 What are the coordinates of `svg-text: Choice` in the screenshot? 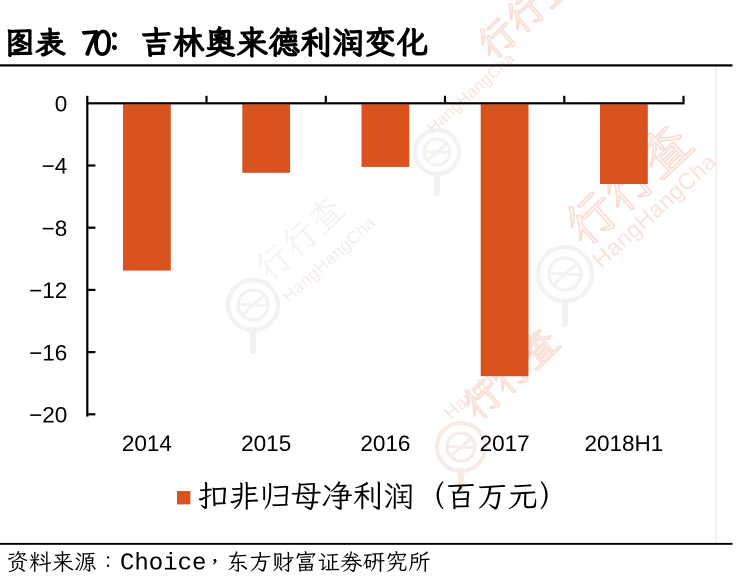 It's located at (163, 564).